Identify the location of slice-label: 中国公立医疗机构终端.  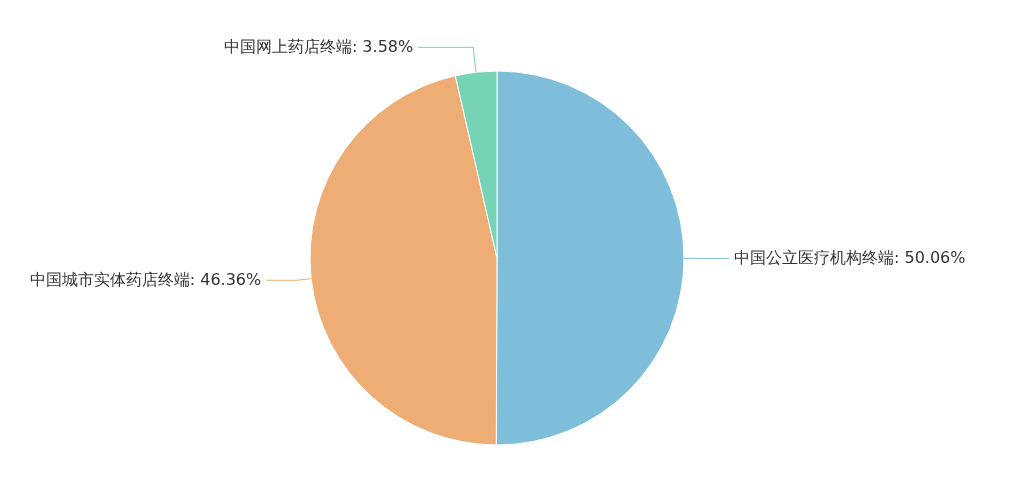
(814, 257).